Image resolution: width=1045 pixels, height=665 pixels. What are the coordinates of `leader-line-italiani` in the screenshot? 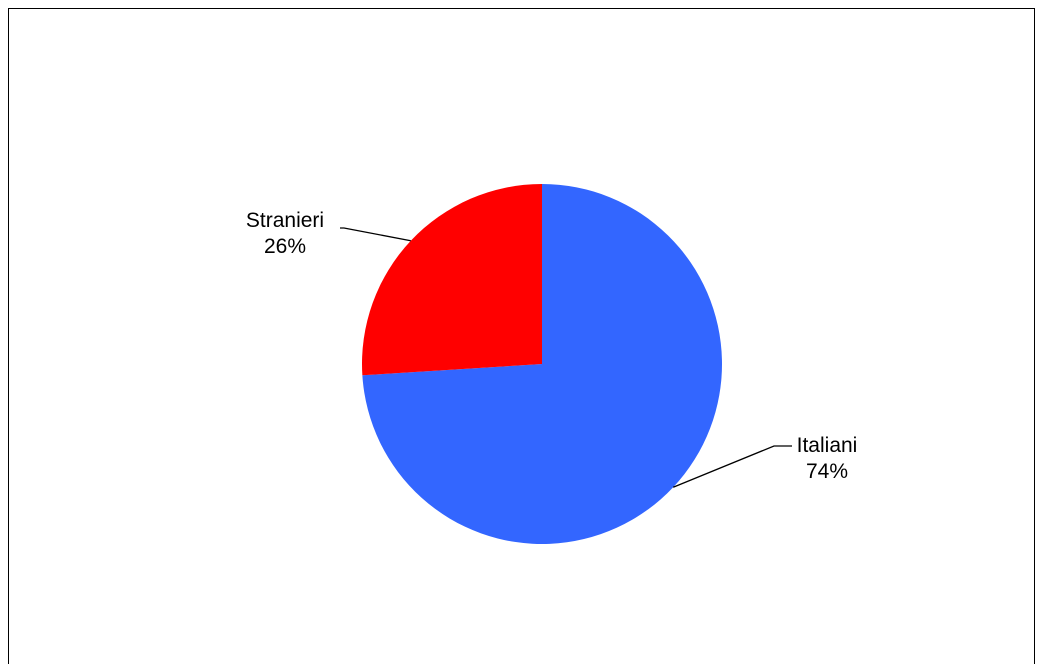 It's located at (732, 466).